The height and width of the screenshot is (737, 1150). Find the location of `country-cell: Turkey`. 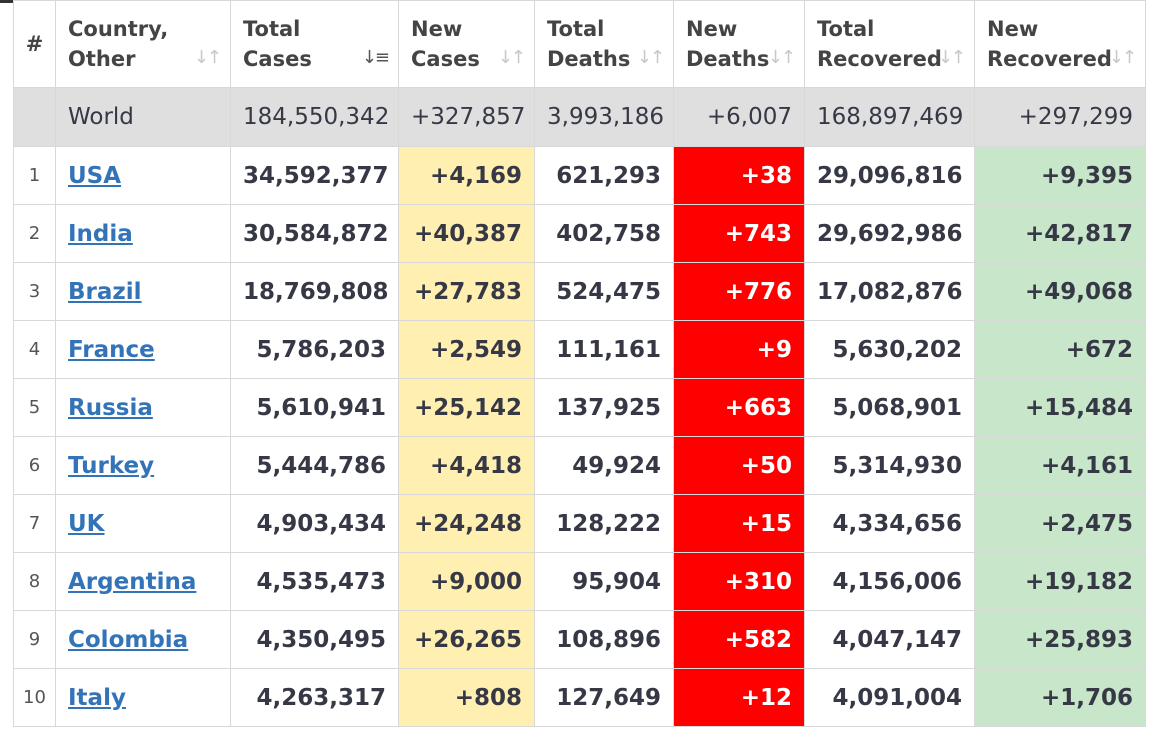

country-cell: Turkey is located at coordinates (143, 465).